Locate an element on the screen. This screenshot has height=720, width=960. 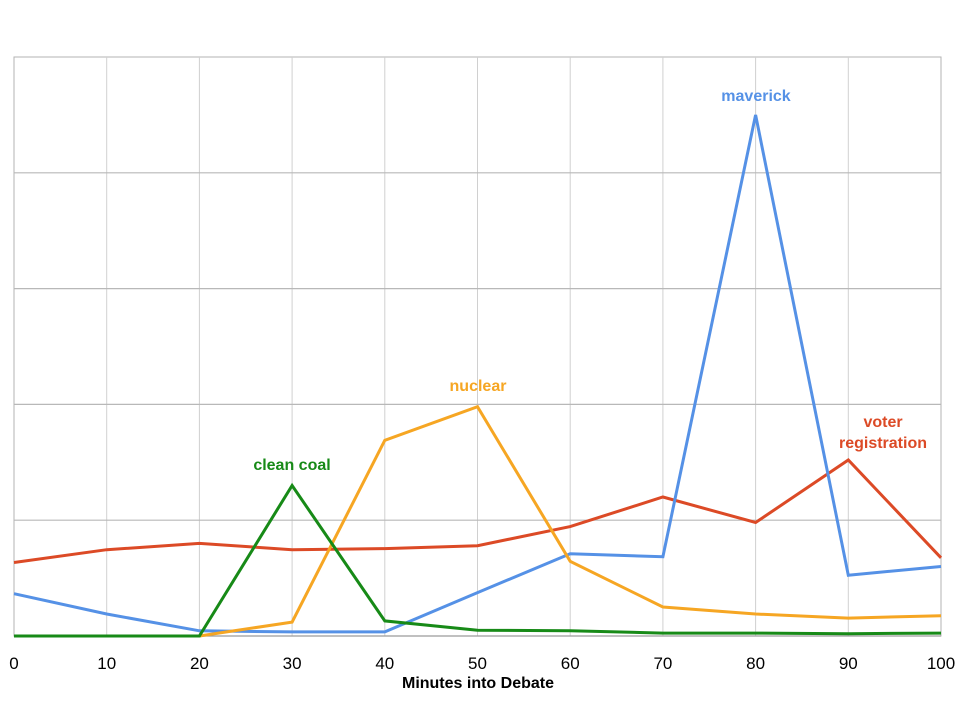
x-tick-label: 30 is located at coordinates (292, 663).